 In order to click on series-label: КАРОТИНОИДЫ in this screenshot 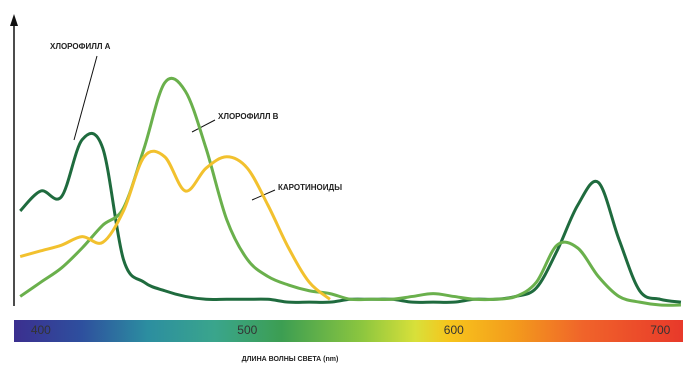, I will do `click(310, 187)`.